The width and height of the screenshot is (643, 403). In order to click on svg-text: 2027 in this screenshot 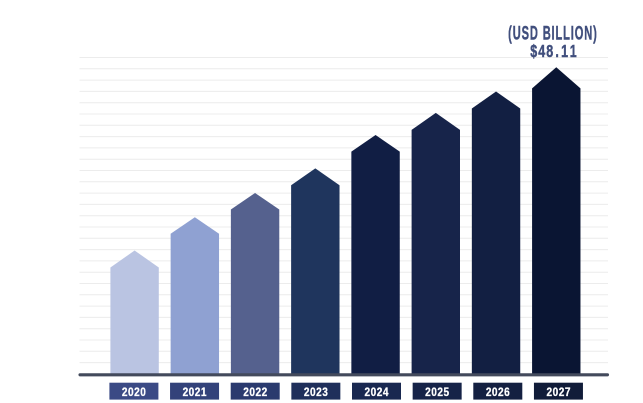, I will do `click(558, 392)`.